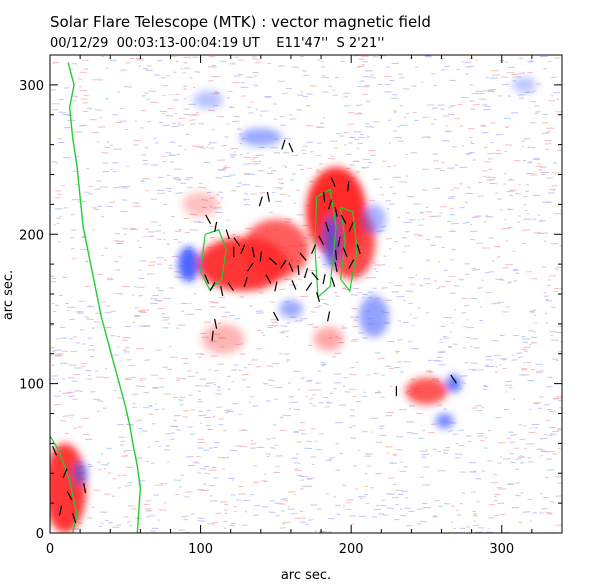 This screenshot has width=612, height=585. What do you see at coordinates (31, 86) in the screenshot?
I see `y-tick-label: 300` at bounding box center [31, 86].